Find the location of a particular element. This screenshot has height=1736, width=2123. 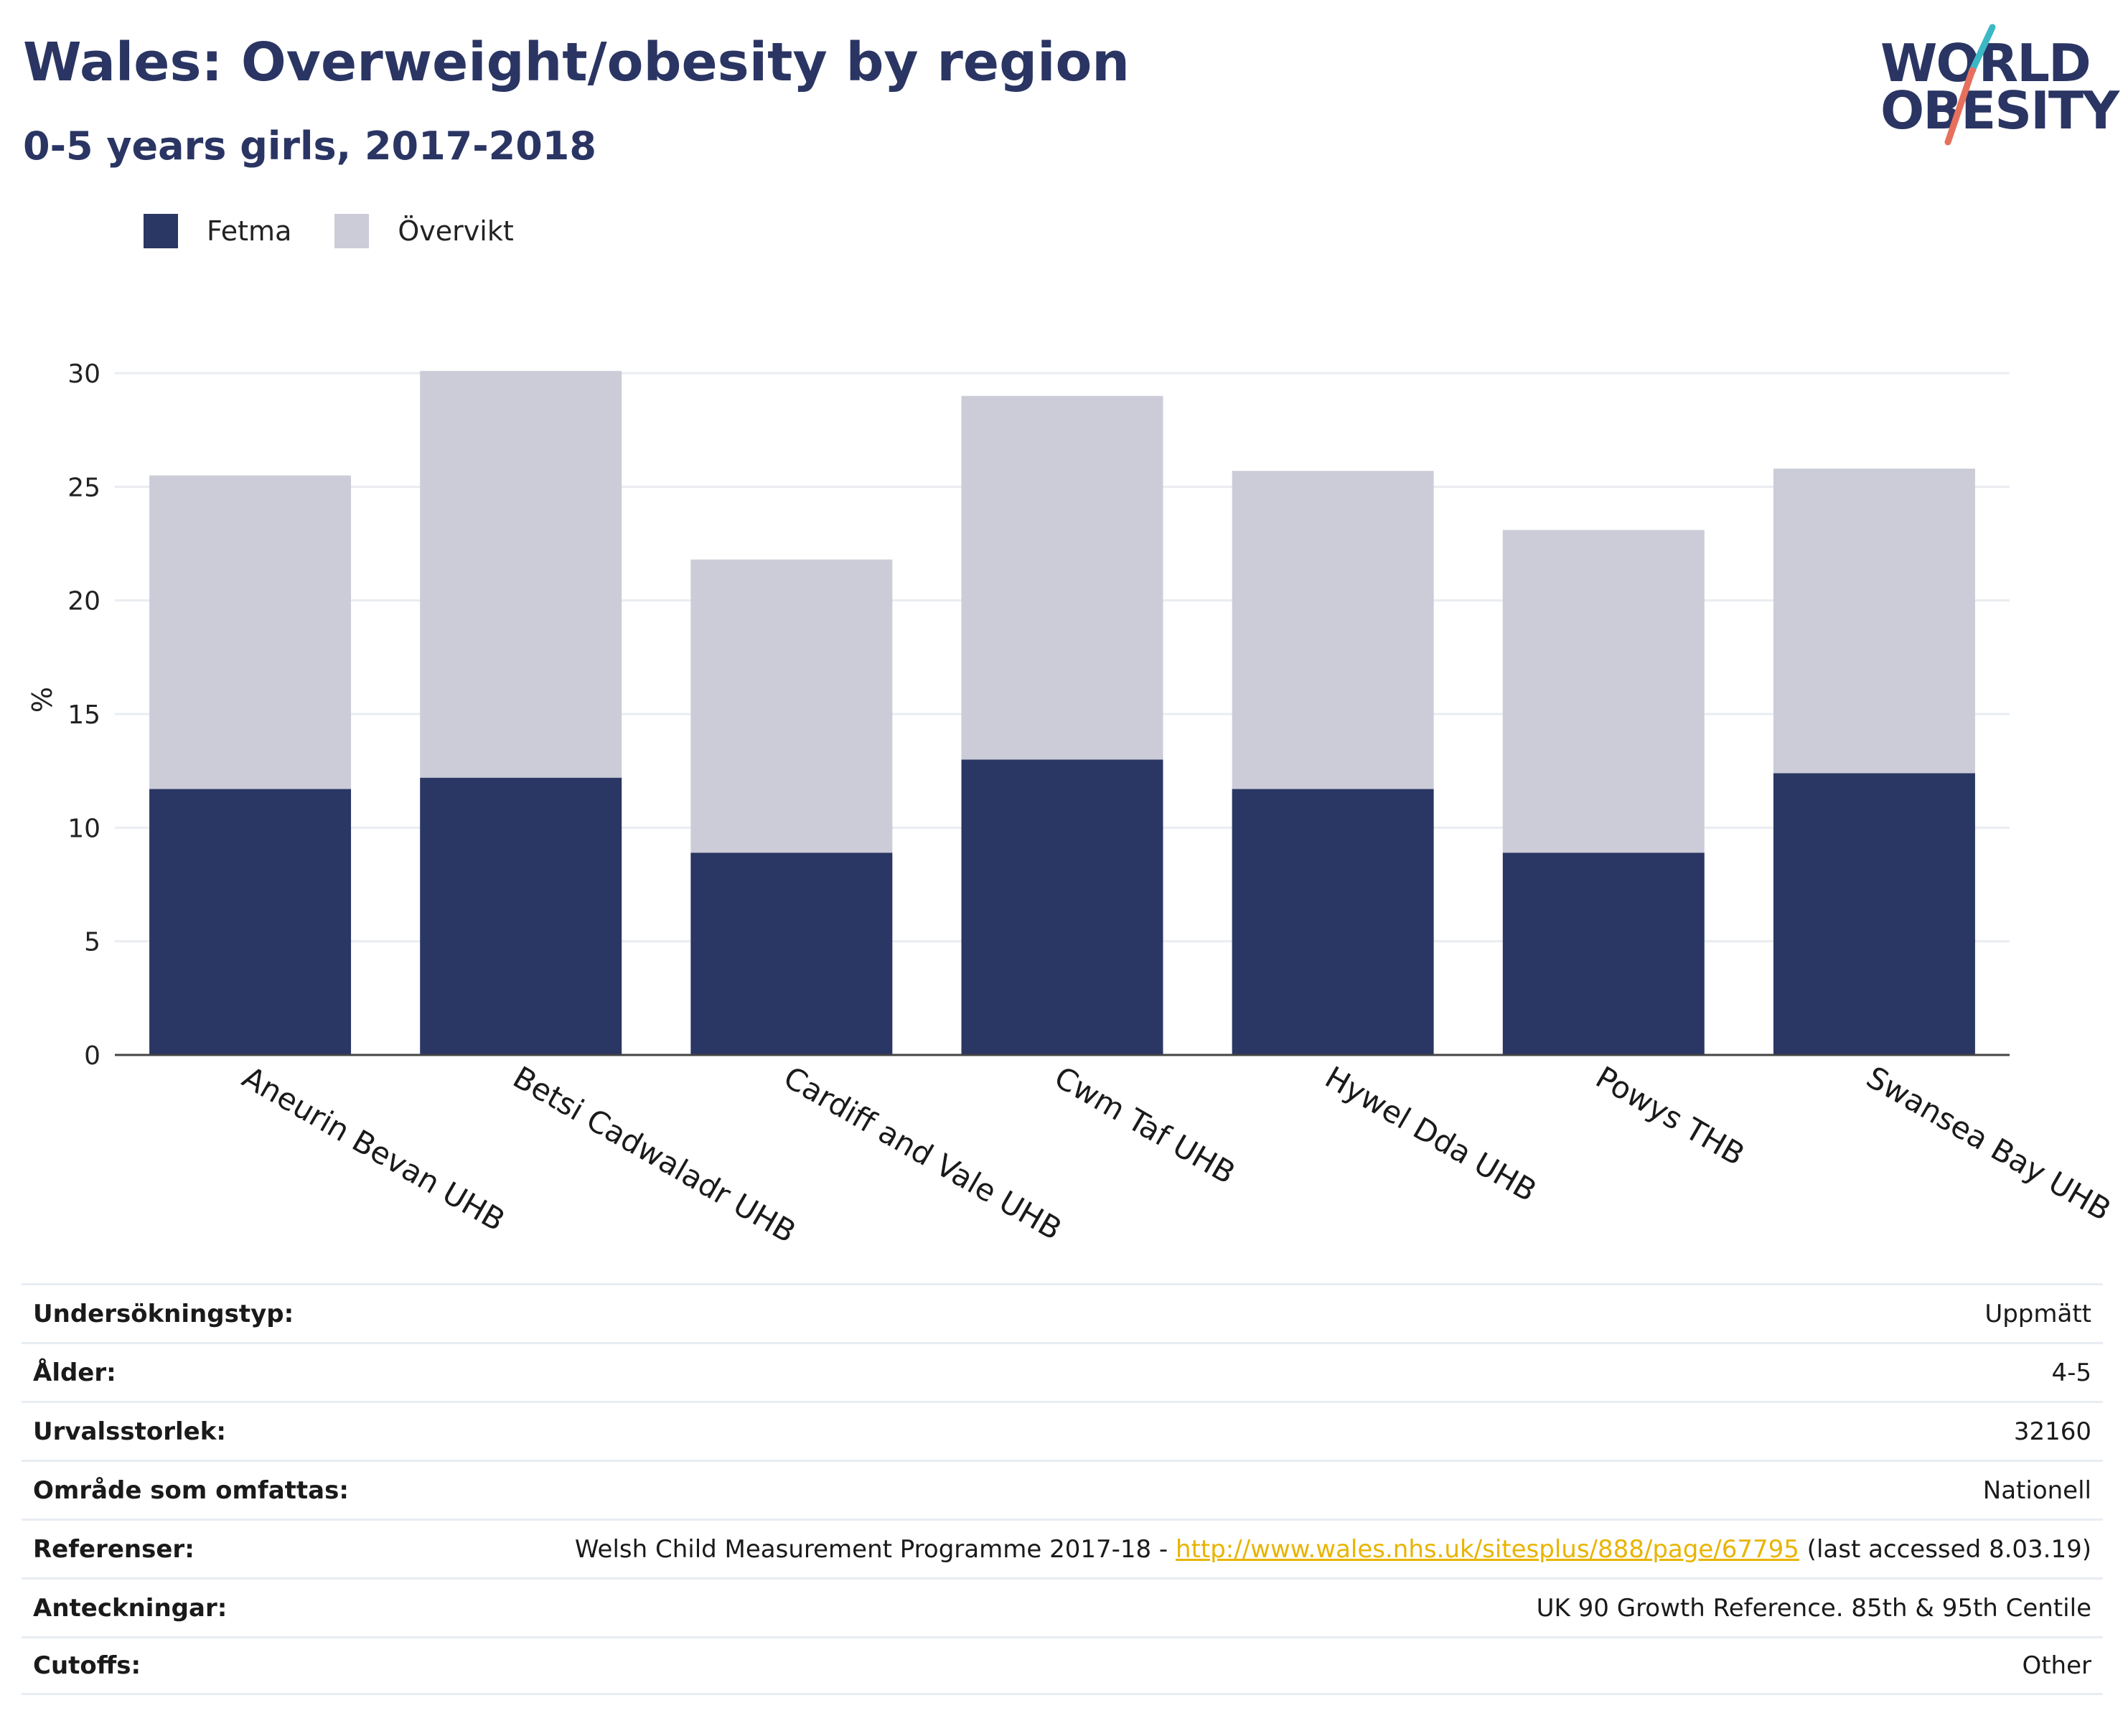

chart-subtitle: 0-5 years girls, 2017-2018 is located at coordinates (309, 146).